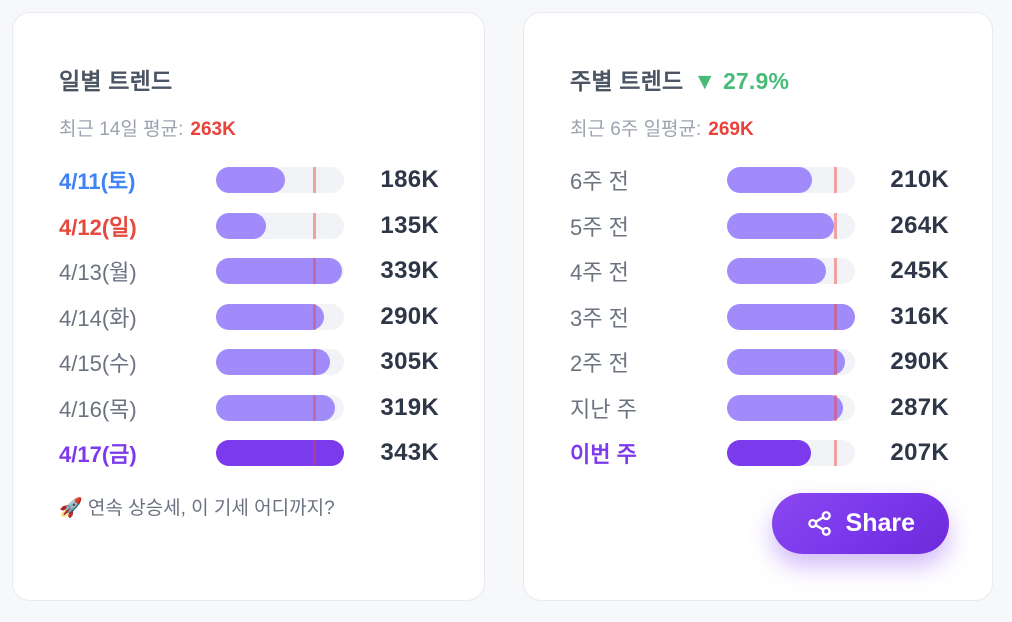 The width and height of the screenshot is (1012, 622). What do you see at coordinates (121, 129) in the screenshot?
I see `daily-average-label: 최근 14일 평균:` at bounding box center [121, 129].